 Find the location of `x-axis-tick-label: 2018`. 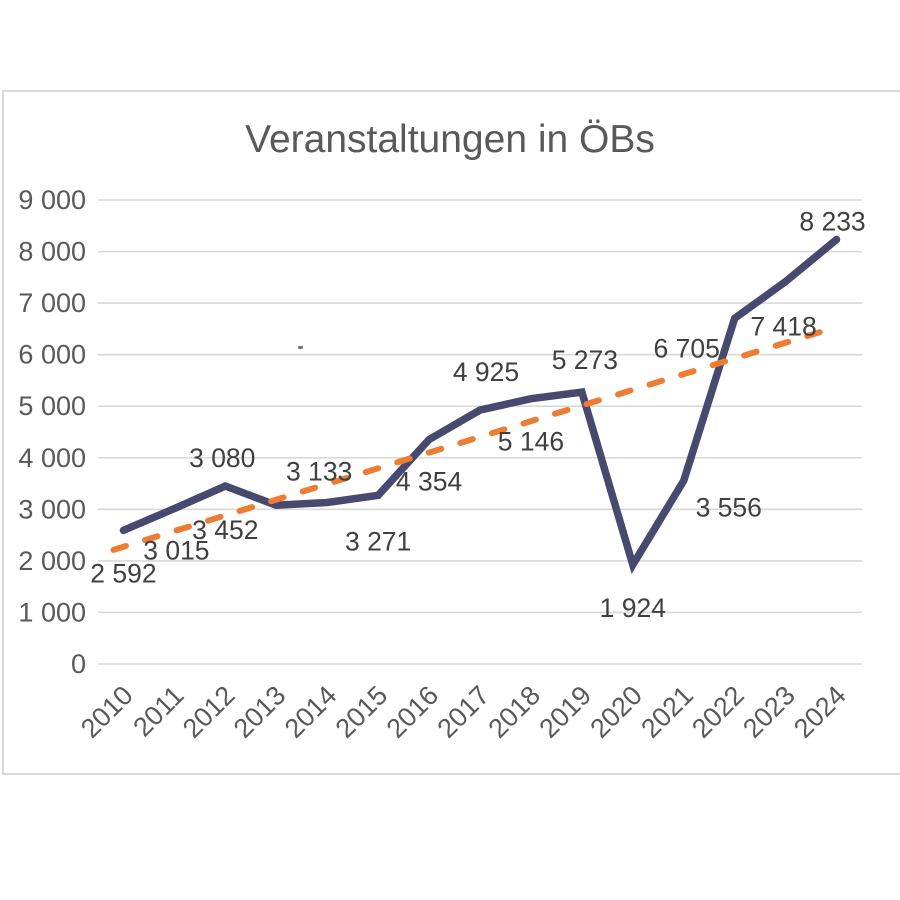

x-axis-tick-label: 2018 is located at coordinates (514, 712).